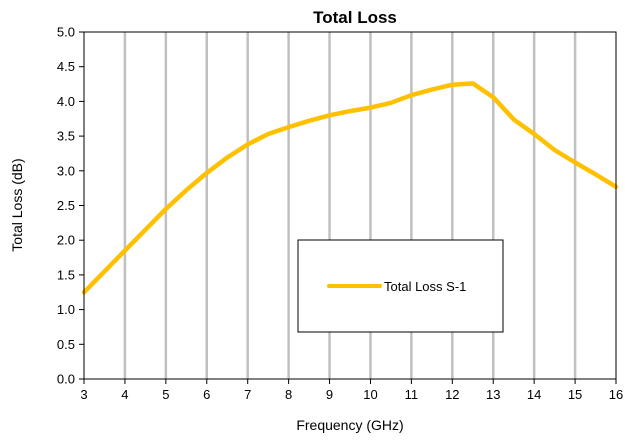 The width and height of the screenshot is (625, 441). I want to click on y-tick-label: 3.0, so click(66, 170).